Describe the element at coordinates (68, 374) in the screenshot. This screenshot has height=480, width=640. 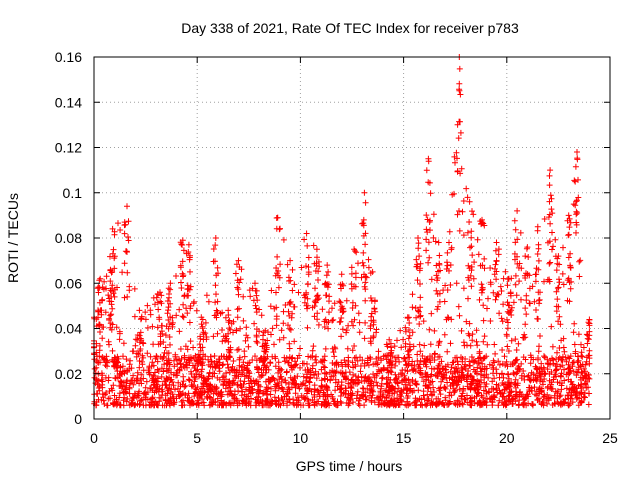
I see `y-tick-label: 0.02` at that location.